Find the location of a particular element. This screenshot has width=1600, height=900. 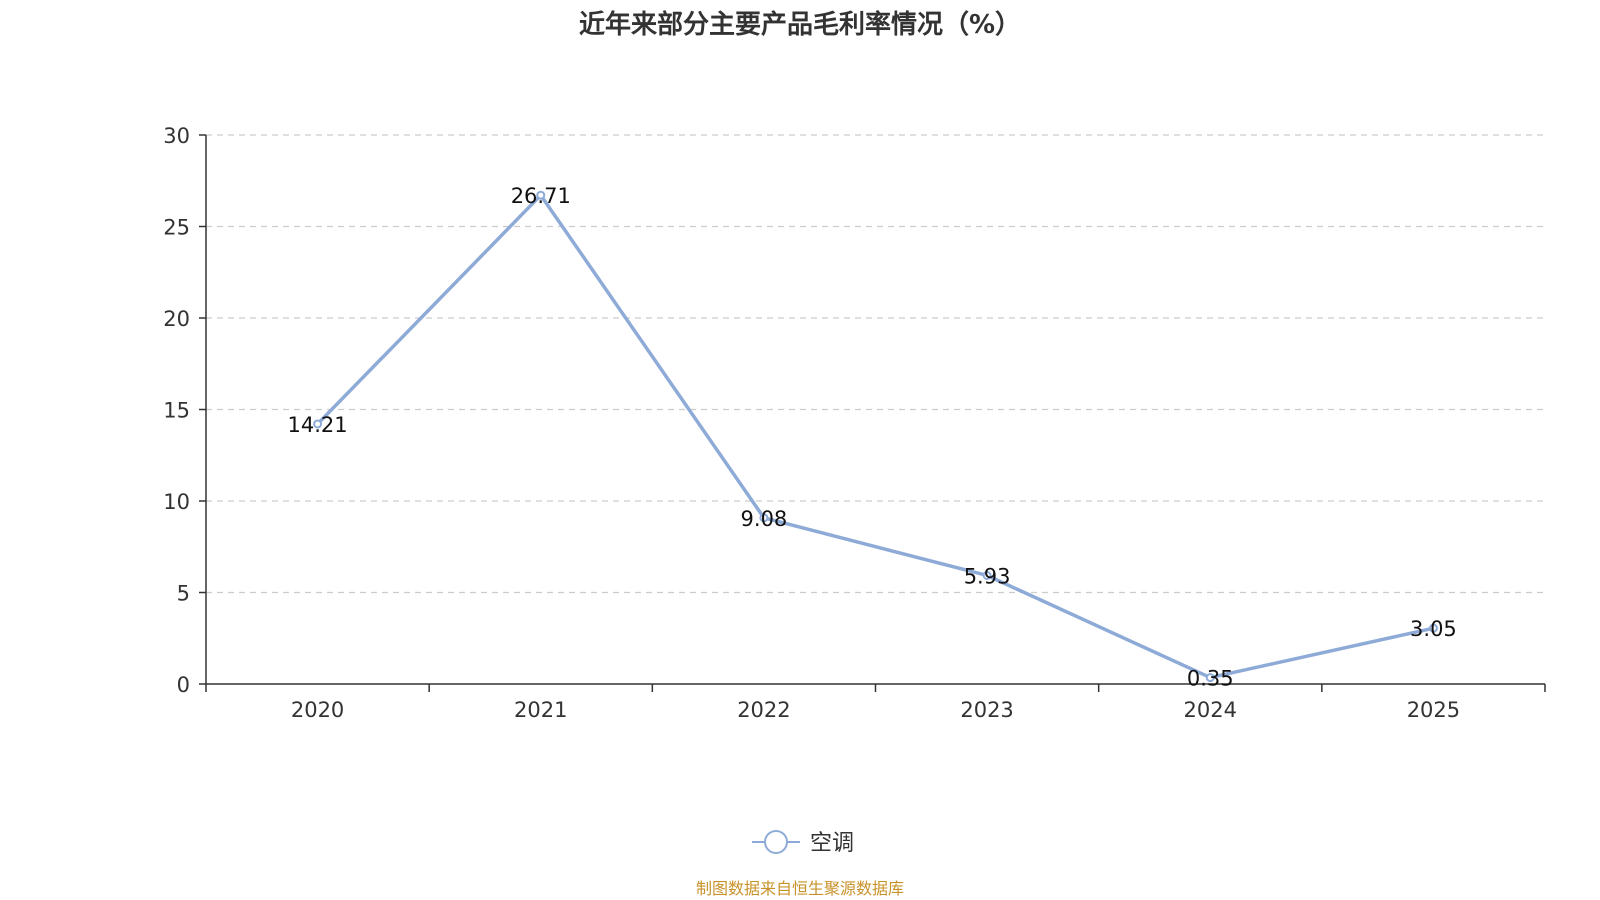

data-label: 0.35 is located at coordinates (1210, 679).